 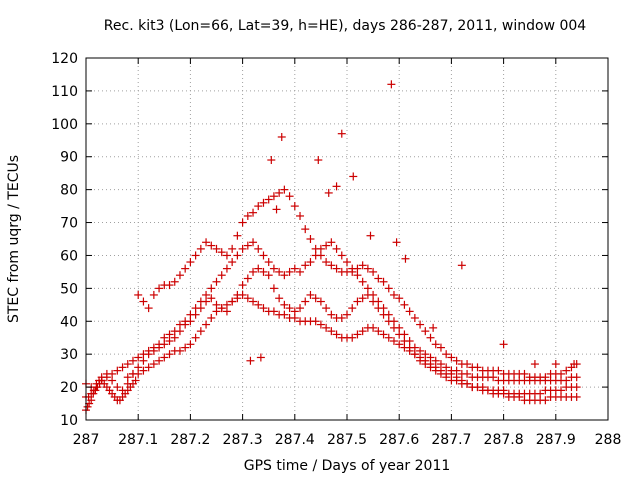 I want to click on x-tick-label: 287.8, so click(x=504, y=440).